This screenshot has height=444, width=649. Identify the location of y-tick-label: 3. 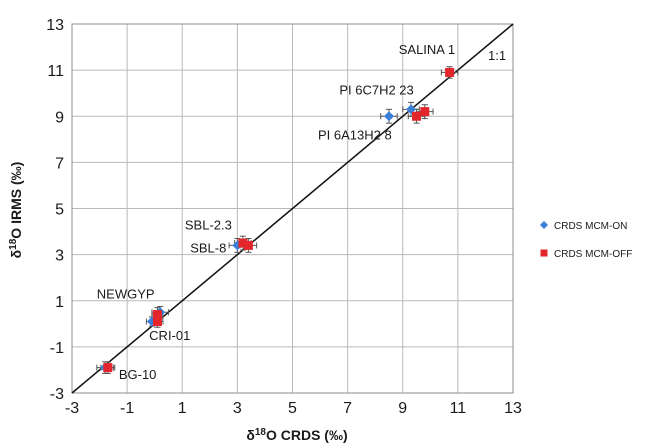
(59, 256).